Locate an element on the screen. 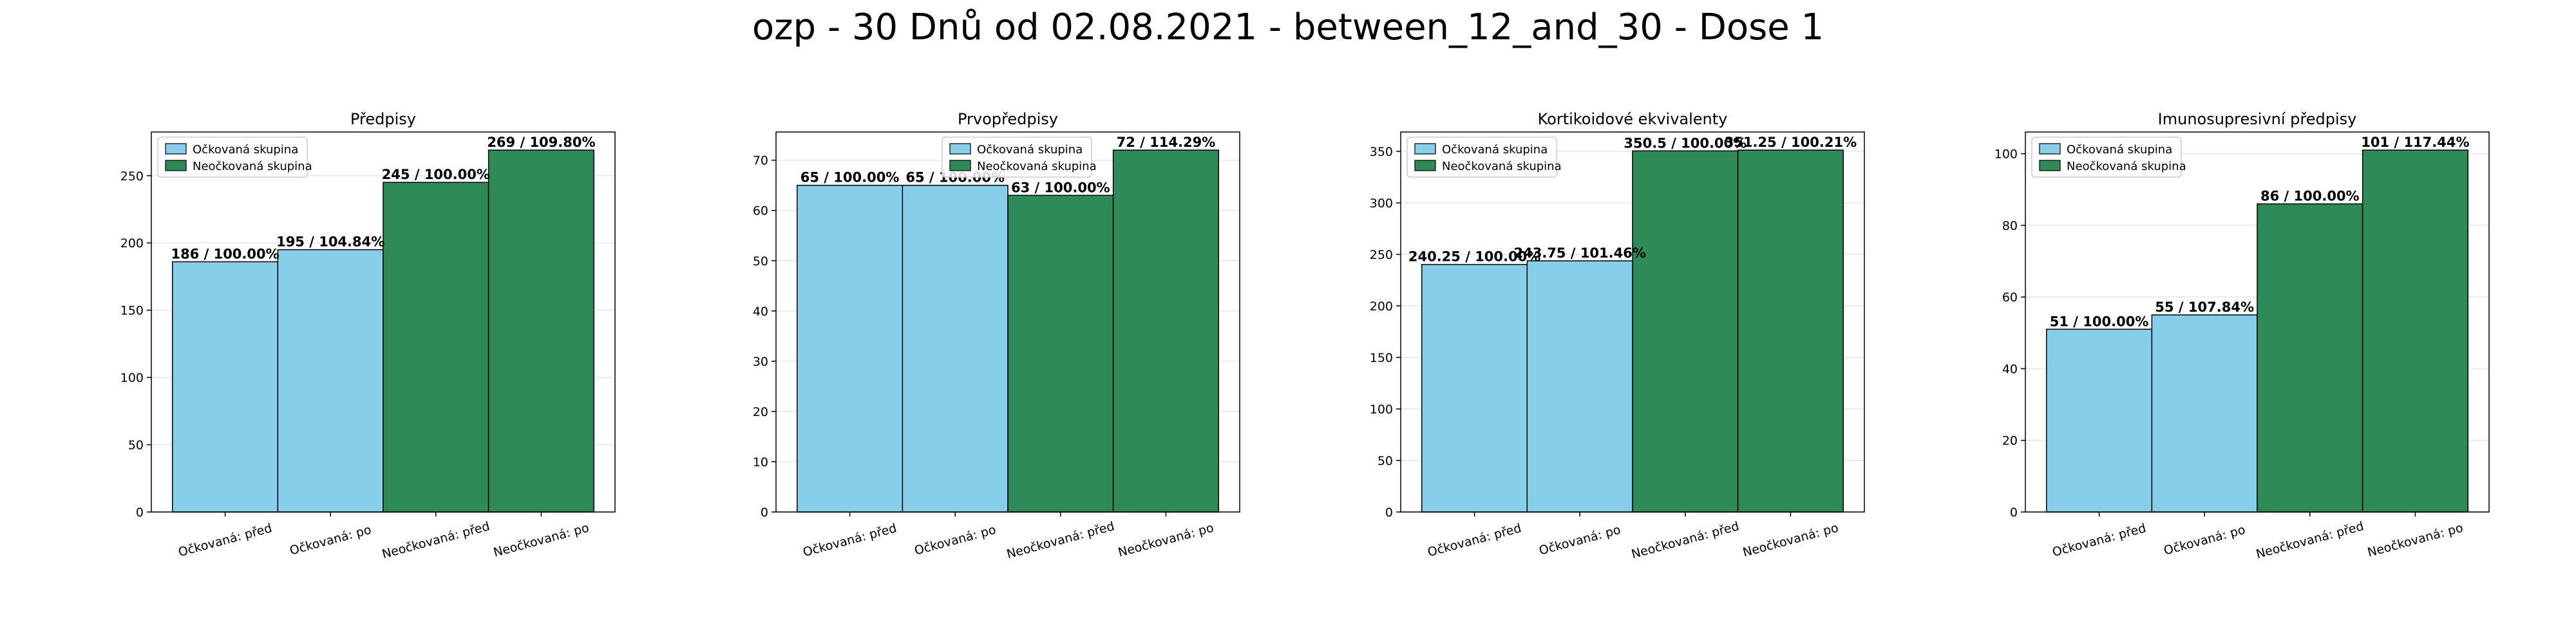  data-label: 243.75 / 101.46% is located at coordinates (1579, 253).